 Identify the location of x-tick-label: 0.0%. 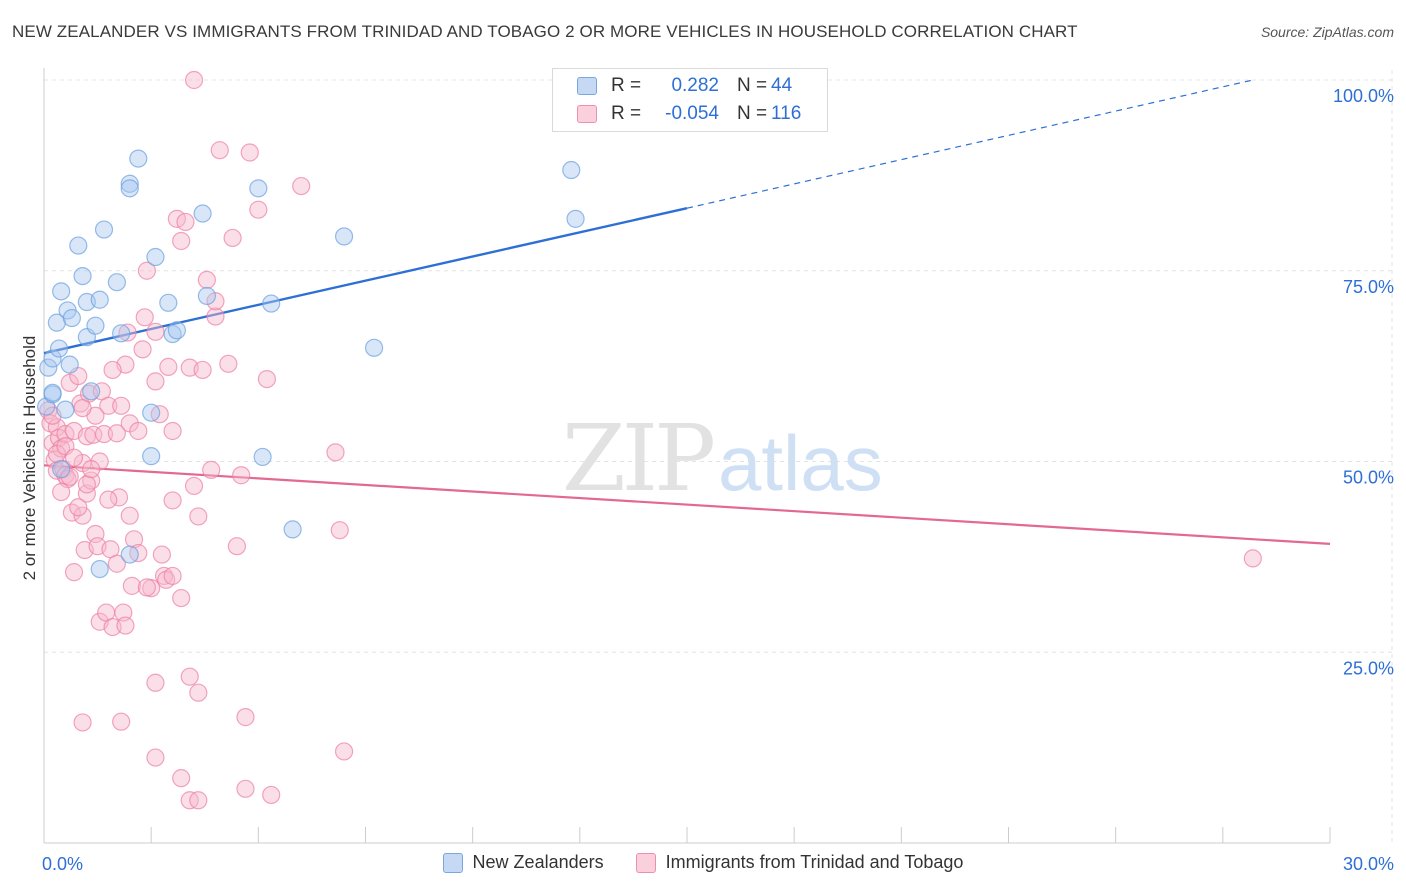
(62, 864).